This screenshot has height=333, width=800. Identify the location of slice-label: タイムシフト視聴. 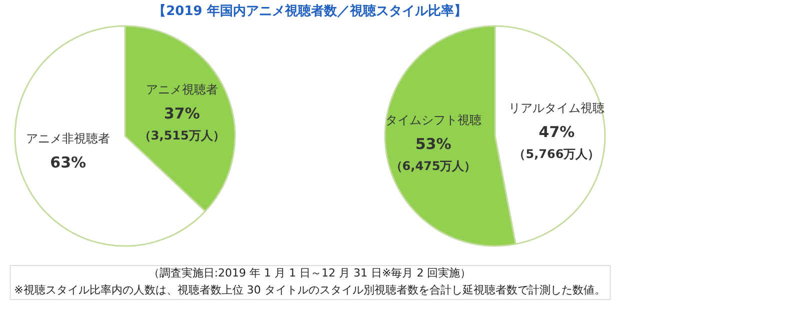
(433, 119).